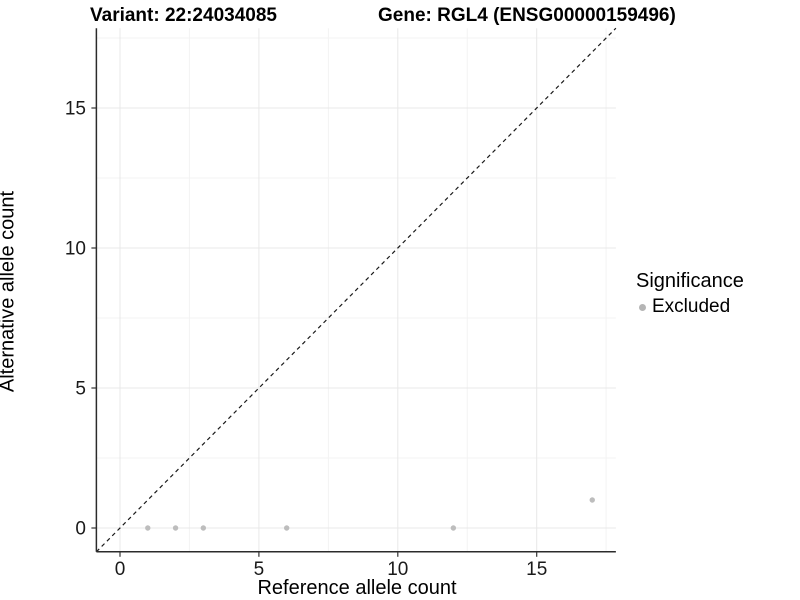 The image size is (800, 600). Describe the element at coordinates (536, 569) in the screenshot. I see `x-tick-label: 15` at that location.